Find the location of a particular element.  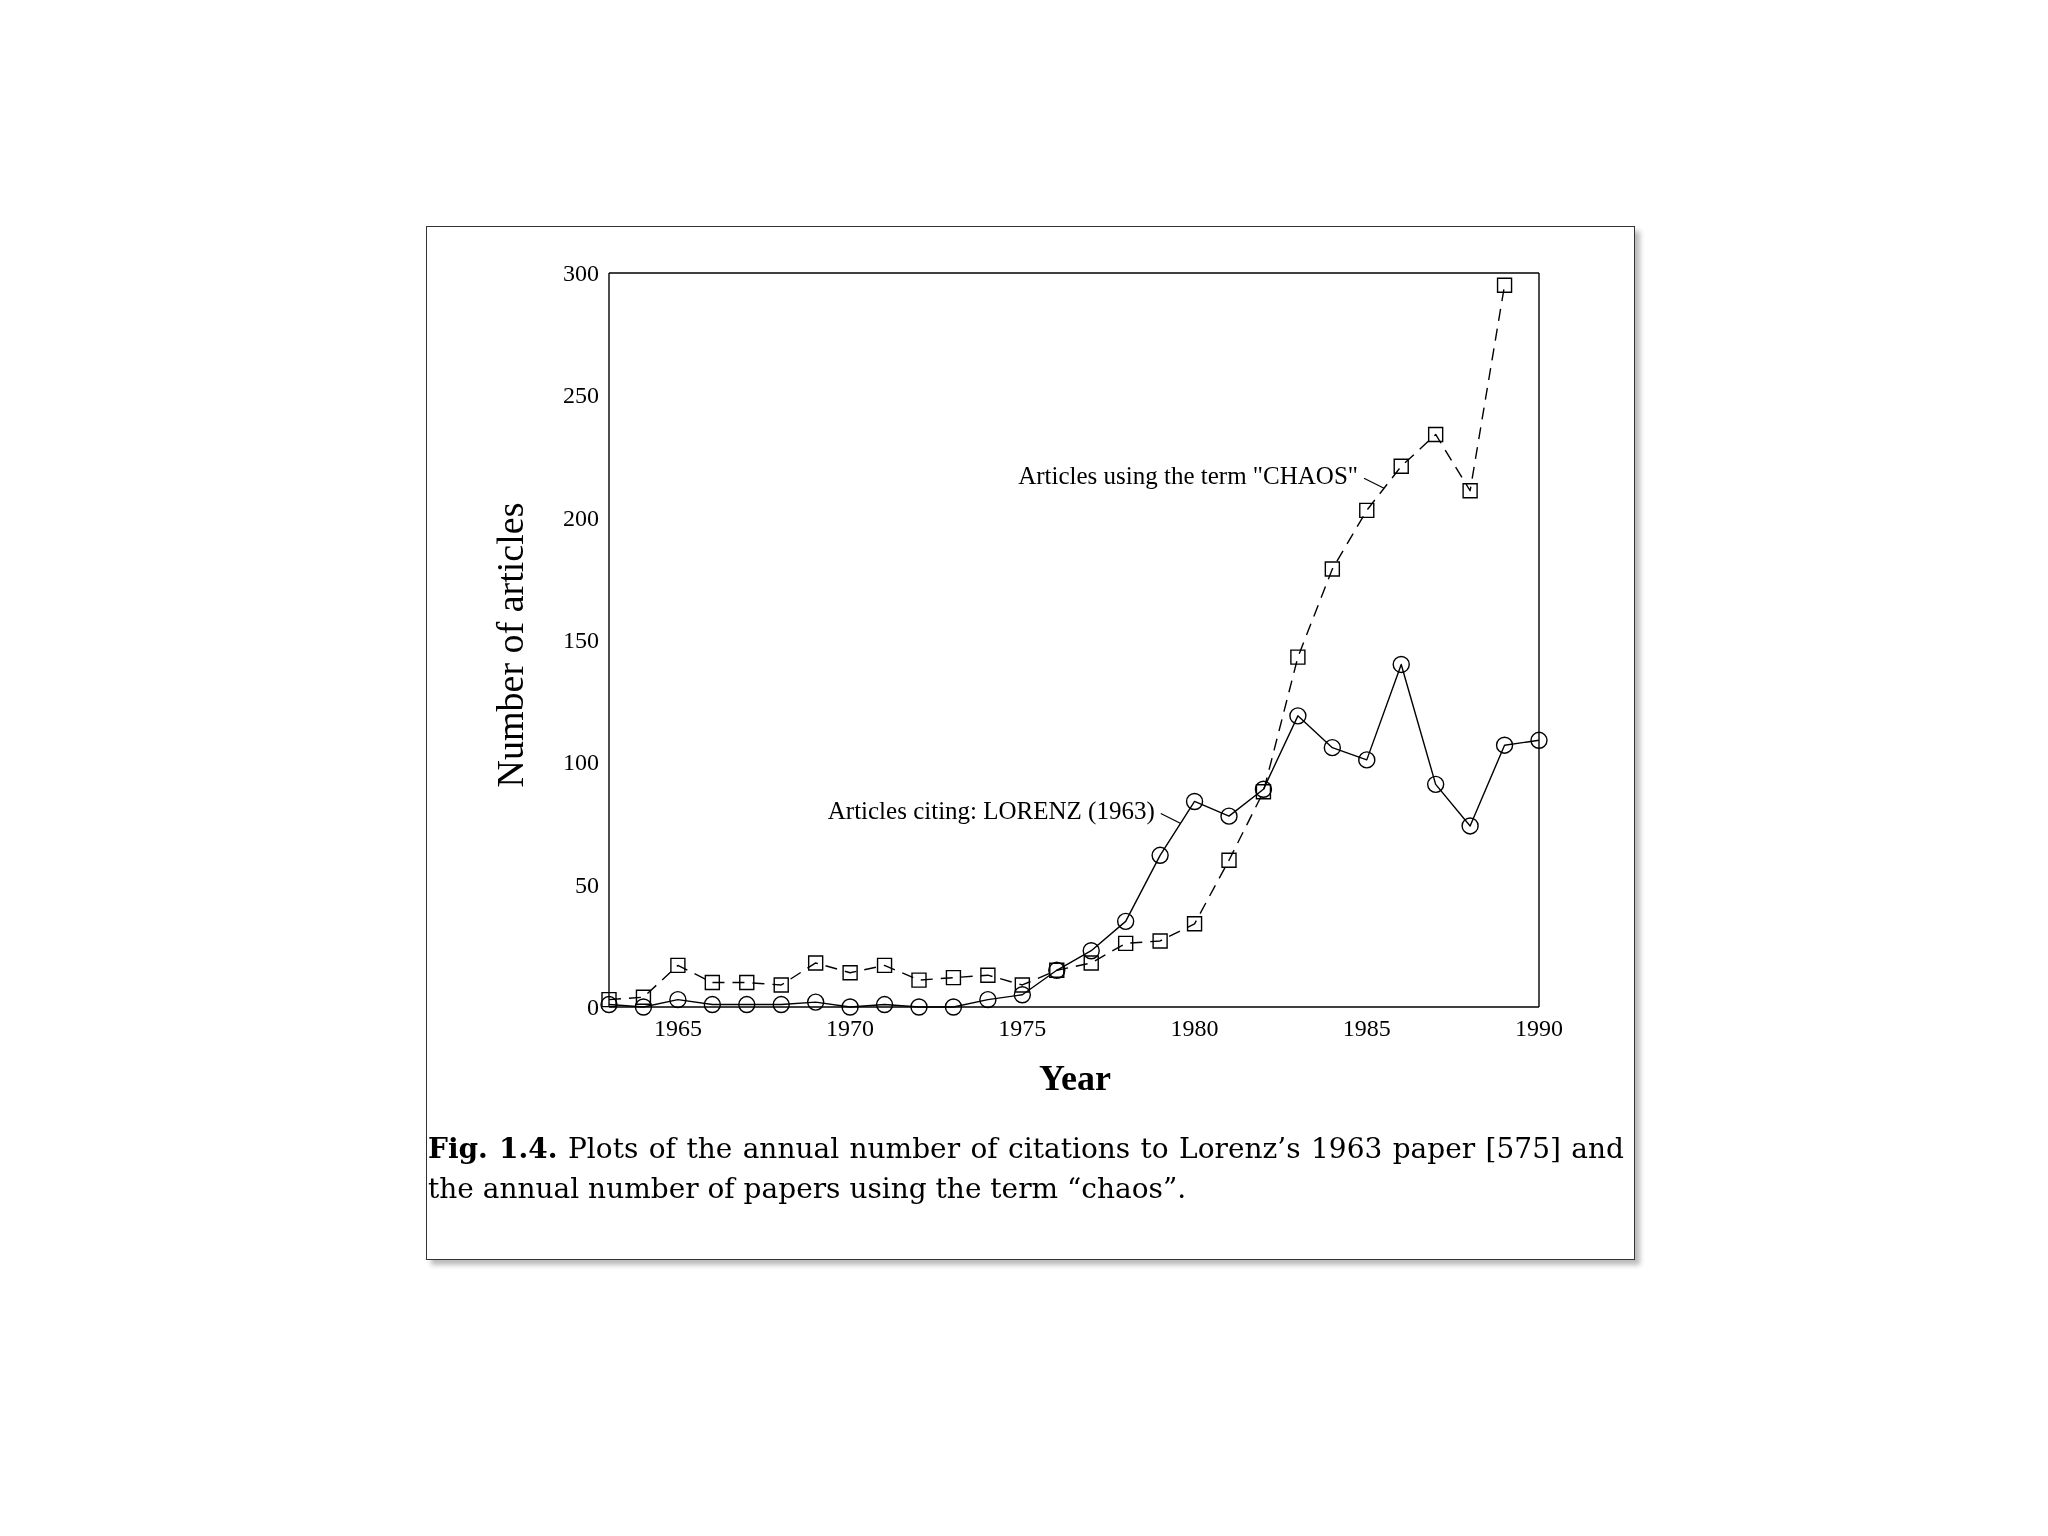

caption: Fig. 1.4. Plots of the annual number of citations to Lorenz’s 1963 paper [575] and the annual number of papers using the term “chaos”. is located at coordinates (1026, 1168).